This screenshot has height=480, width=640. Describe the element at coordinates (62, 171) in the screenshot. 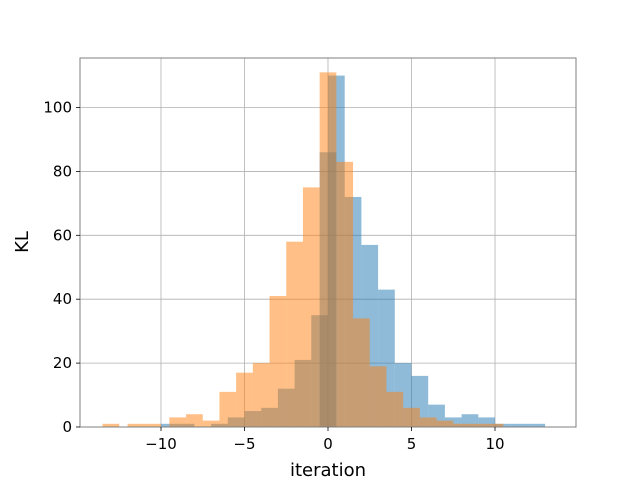

I see `y-tick-label: 80` at that location.